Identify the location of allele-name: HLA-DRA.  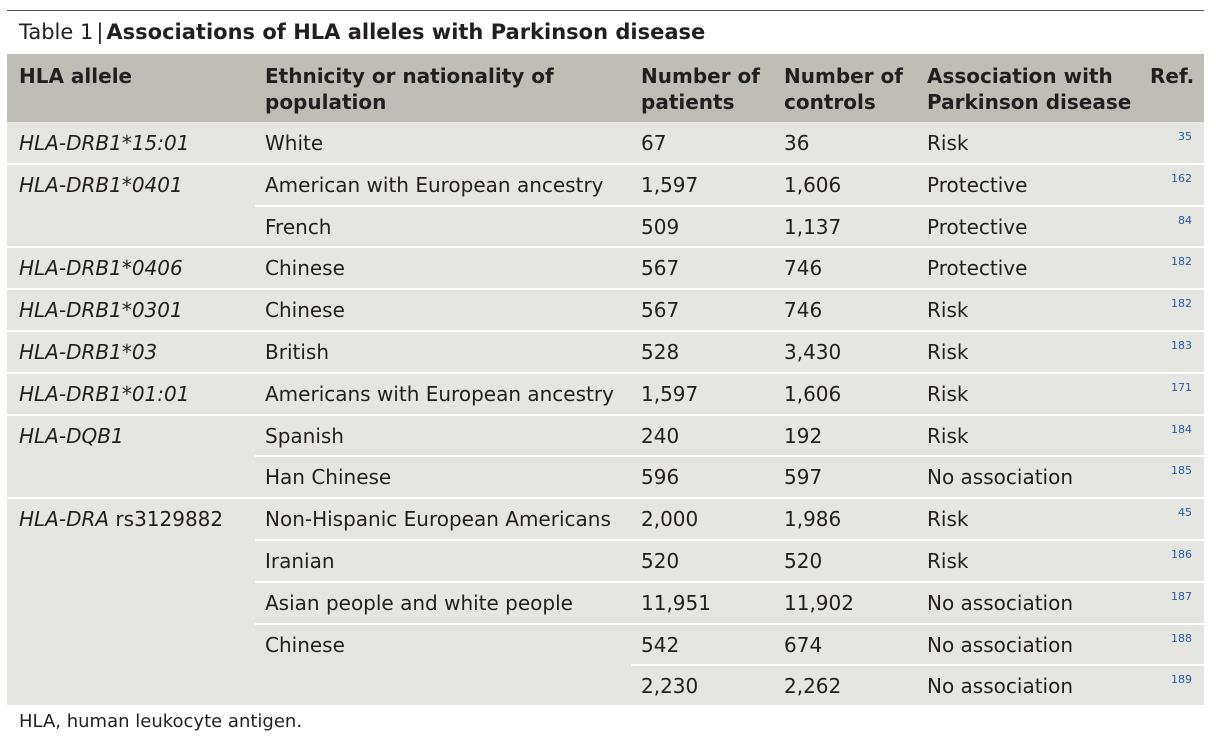
(64, 519).